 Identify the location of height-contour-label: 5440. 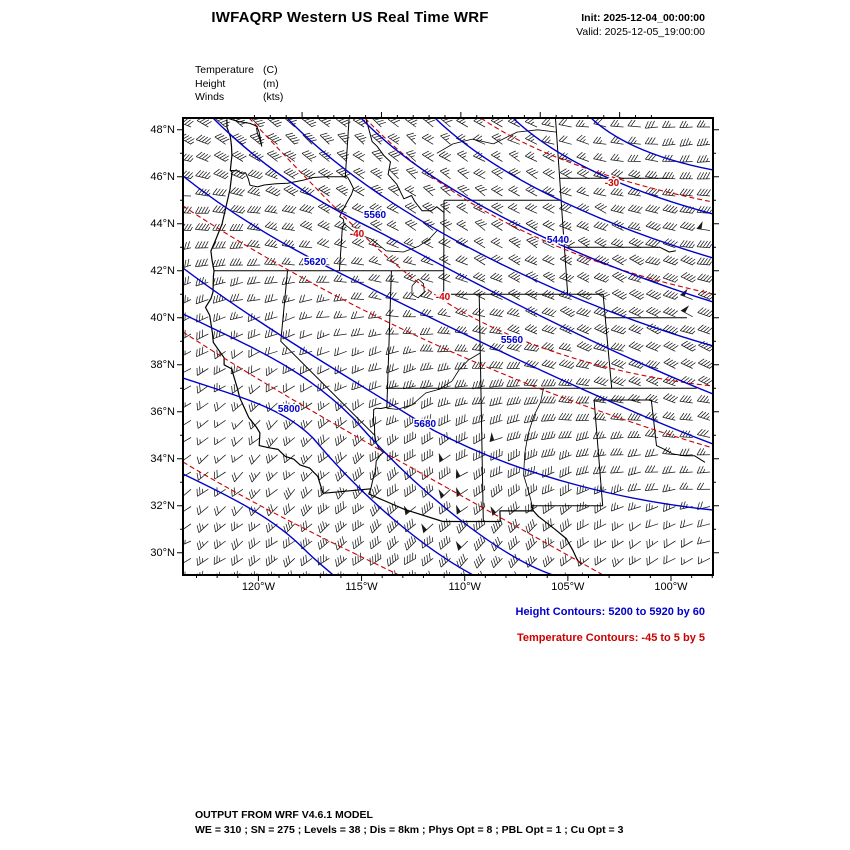
(558, 240).